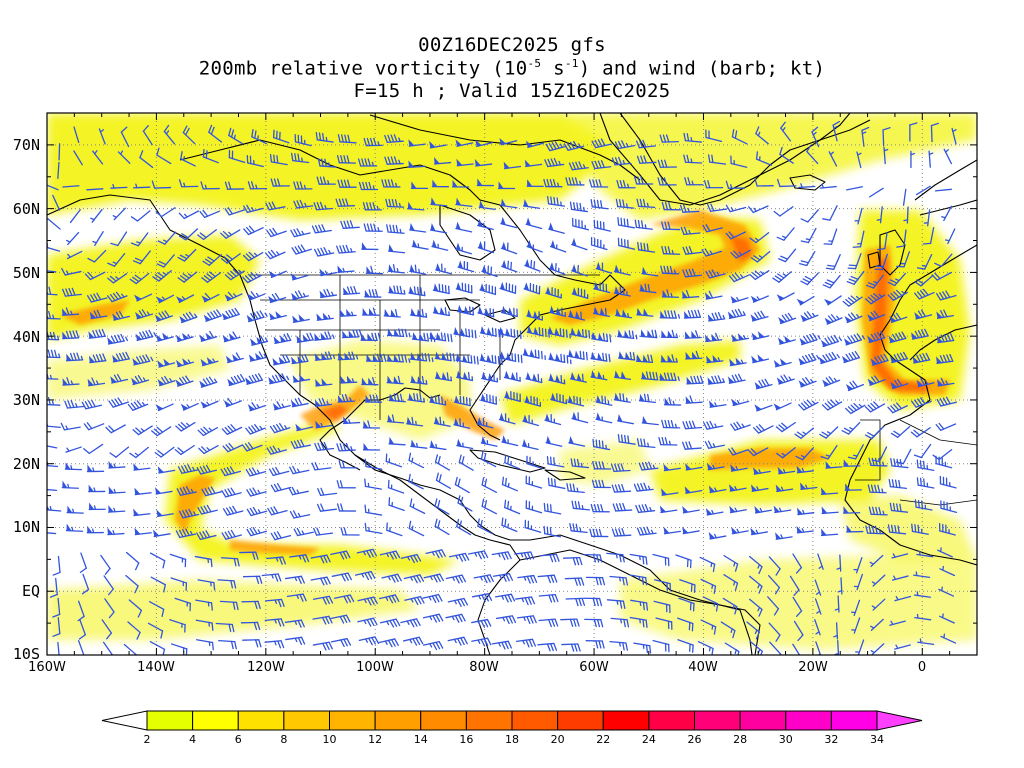  Describe the element at coordinates (261, 720) in the screenshot. I see `colorbar-swatch` at that location.